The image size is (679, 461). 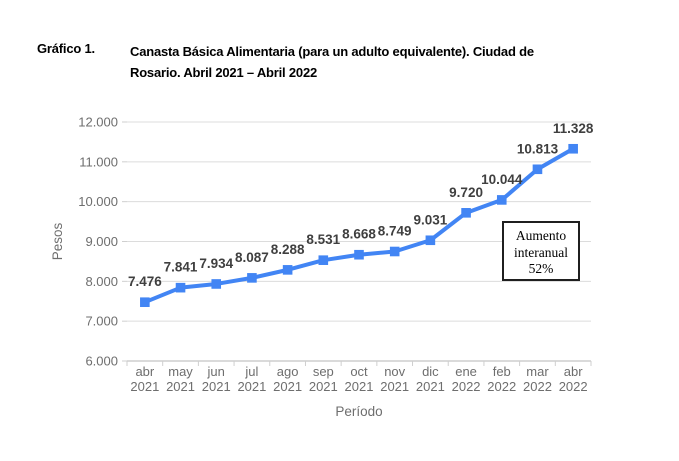 I want to click on x-tick-label: jun 2021, so click(x=216, y=379).